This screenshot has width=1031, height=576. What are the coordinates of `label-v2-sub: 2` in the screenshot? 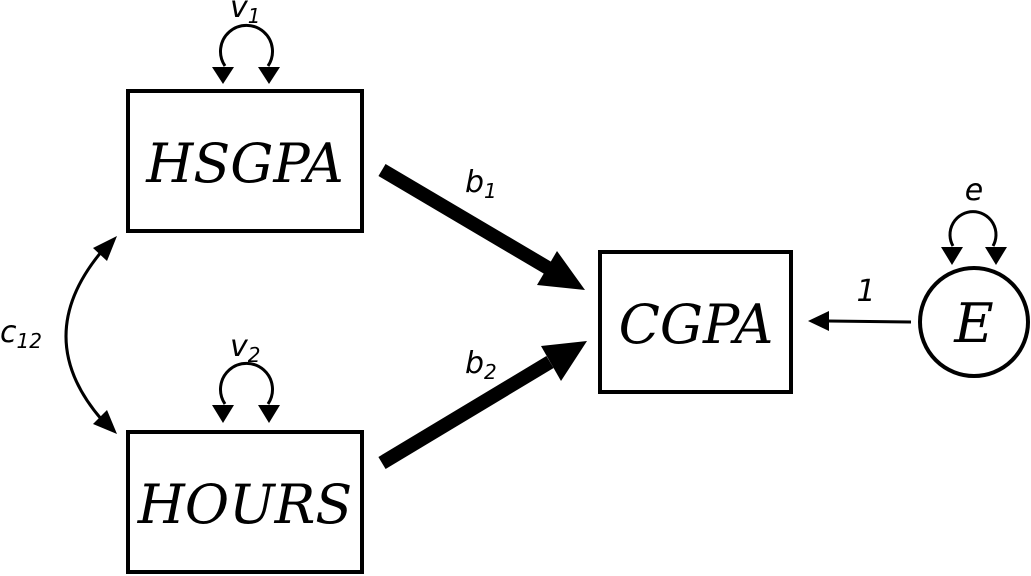 It's located at (254, 355).